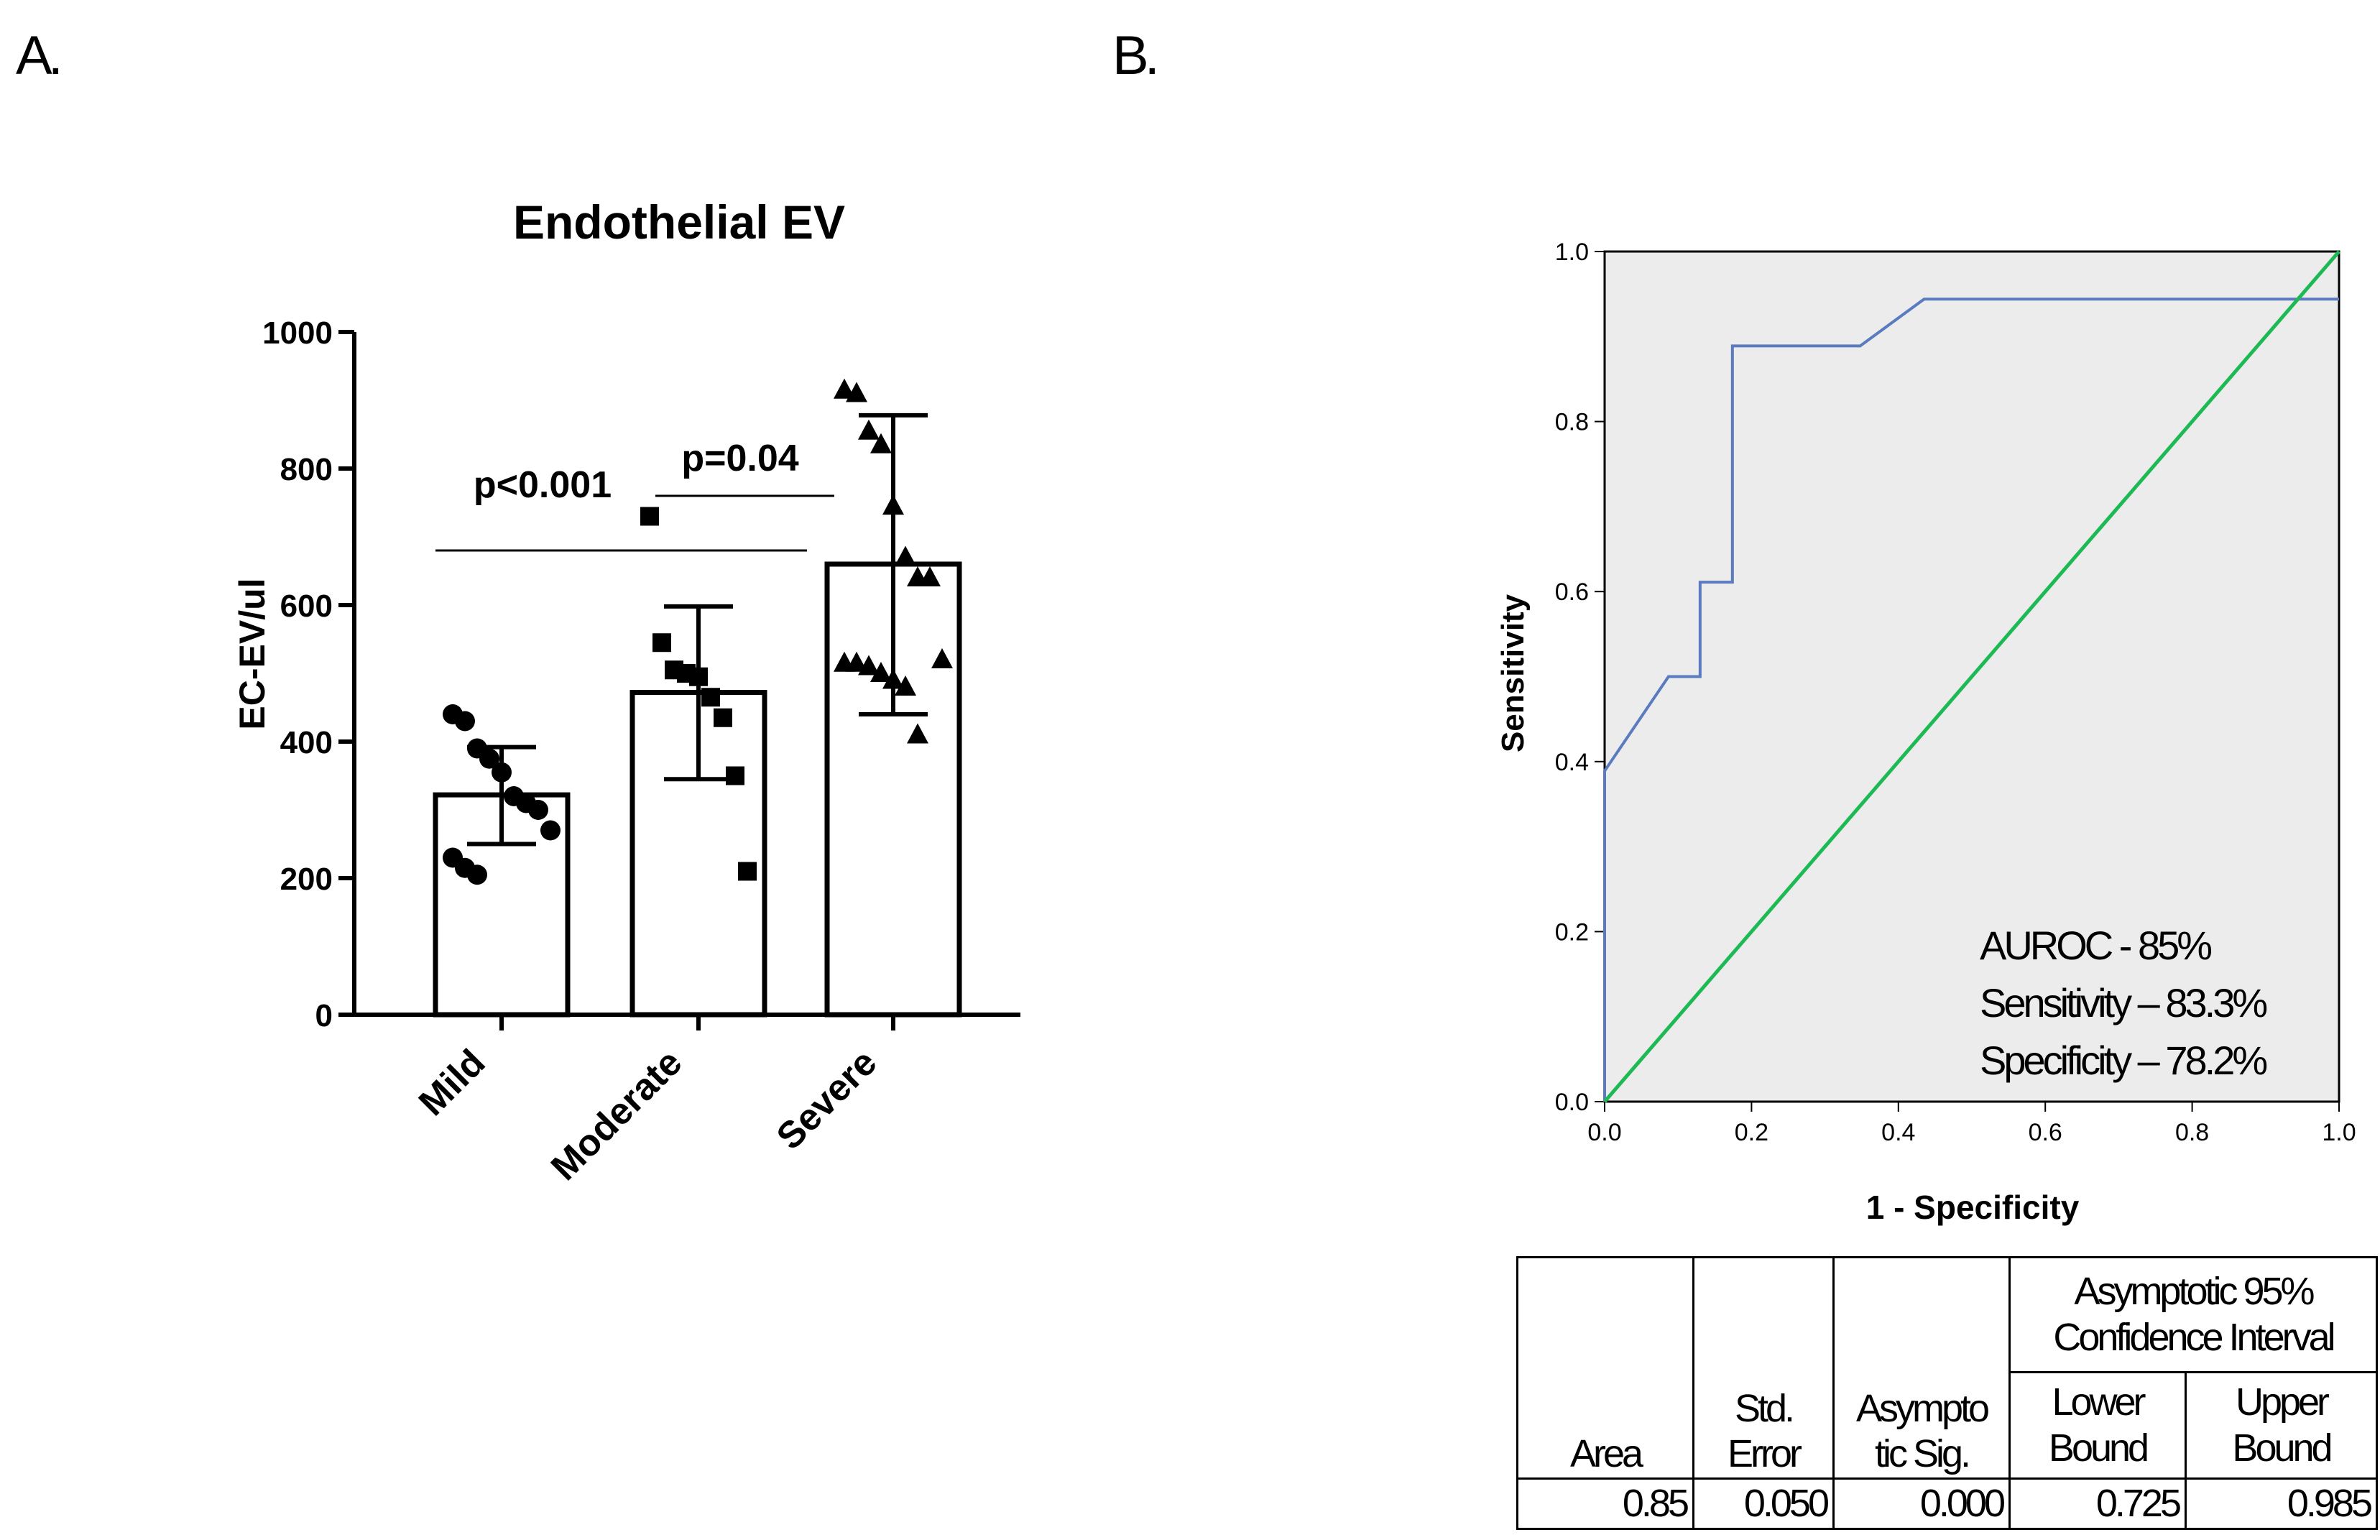  Describe the element at coordinates (2123, 1060) in the screenshot. I see `annotation-specificity: Specificity – 78.2%` at that location.